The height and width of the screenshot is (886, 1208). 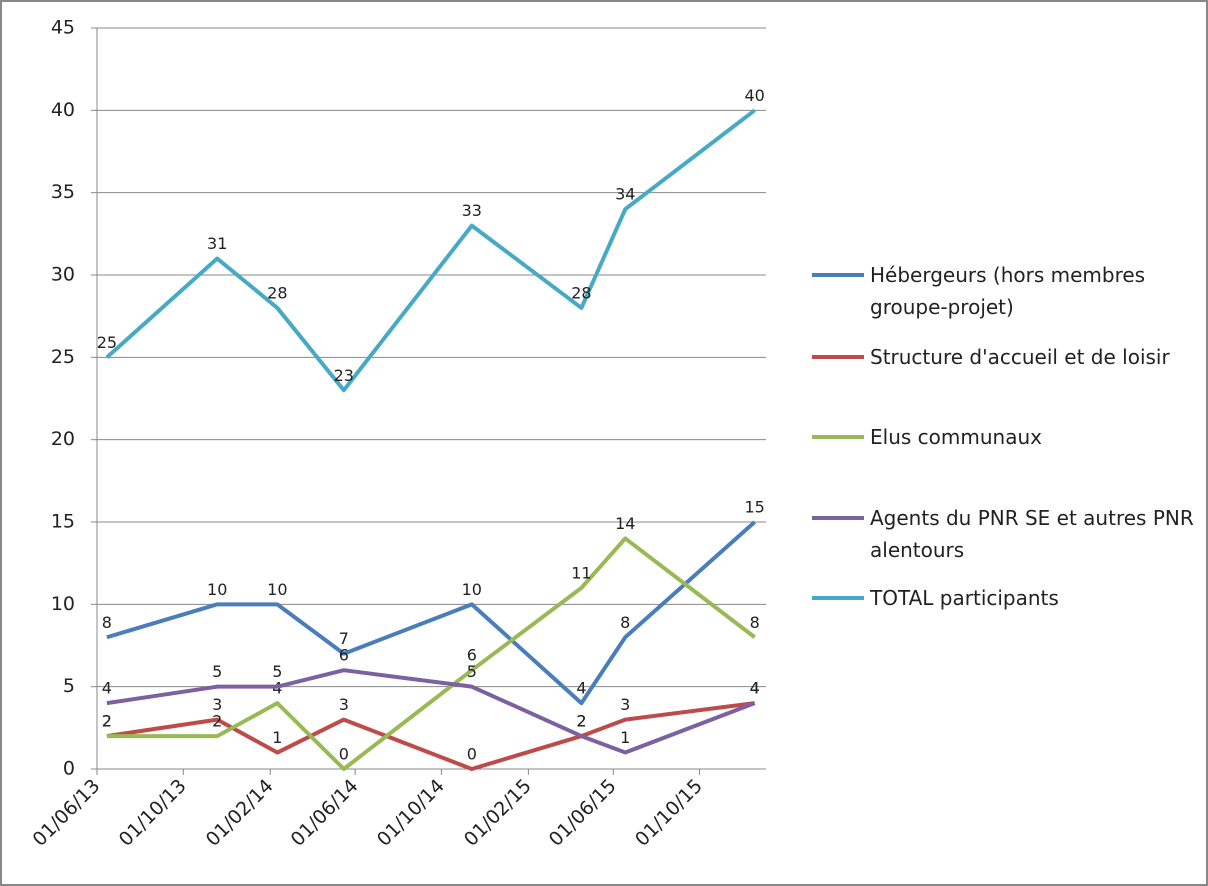 What do you see at coordinates (325, 813) in the screenshot?
I see `x-tick-label: 01/06/14` at bounding box center [325, 813].